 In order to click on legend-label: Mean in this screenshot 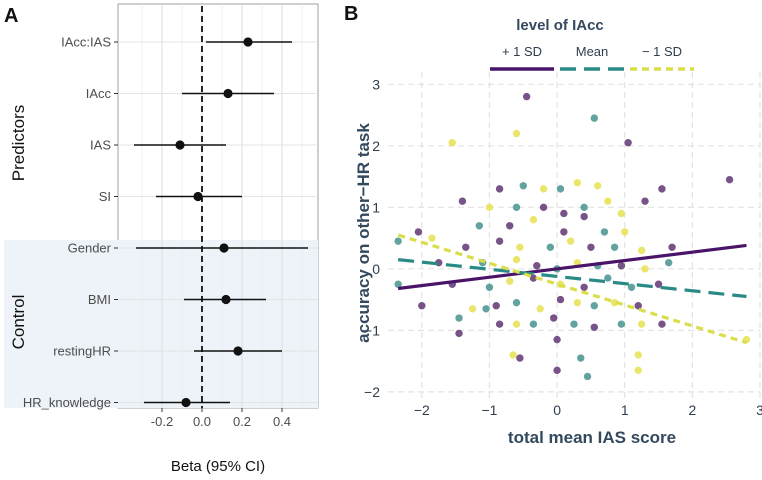, I will do `click(592, 51)`.